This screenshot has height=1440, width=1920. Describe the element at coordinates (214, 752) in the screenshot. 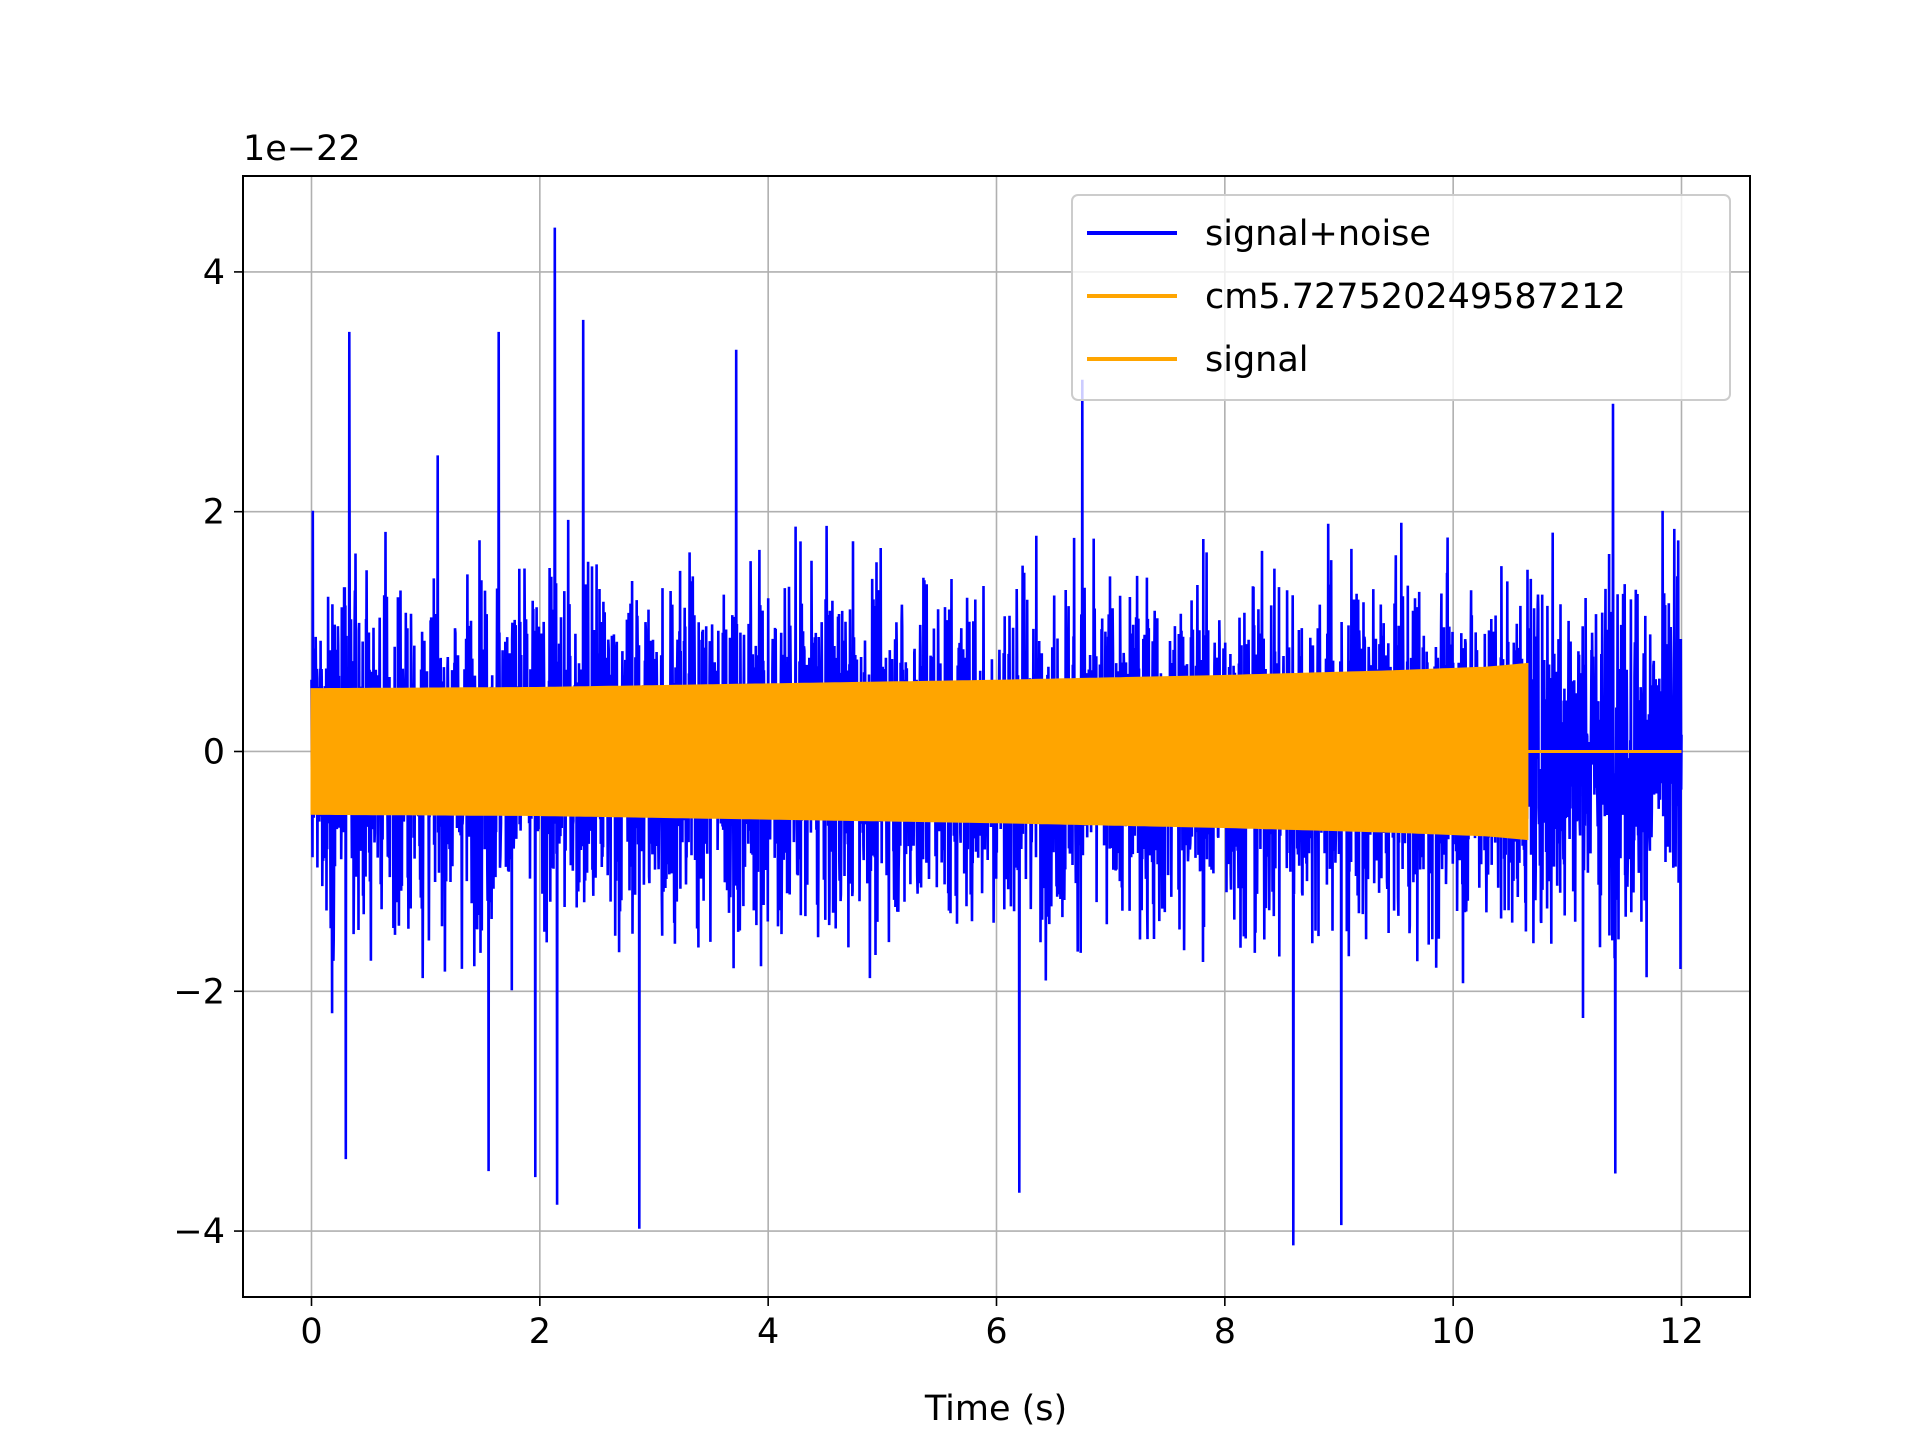

I see `y-tick-label-2: 0` at that location.